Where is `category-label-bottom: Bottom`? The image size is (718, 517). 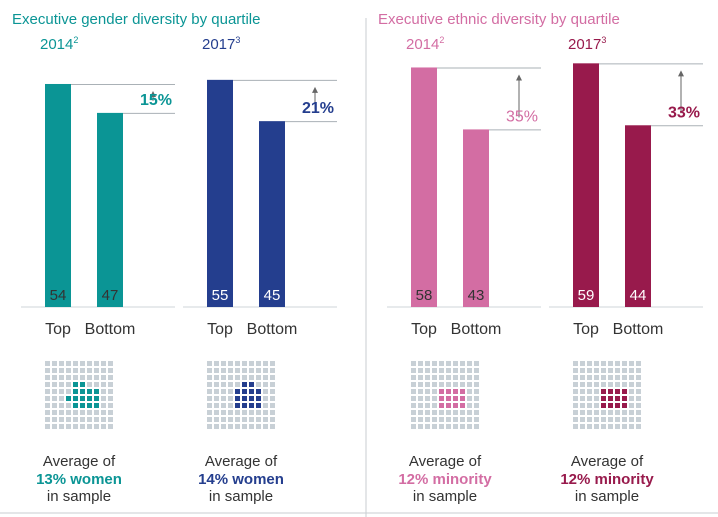
category-label-bottom: Bottom is located at coordinates (110, 329).